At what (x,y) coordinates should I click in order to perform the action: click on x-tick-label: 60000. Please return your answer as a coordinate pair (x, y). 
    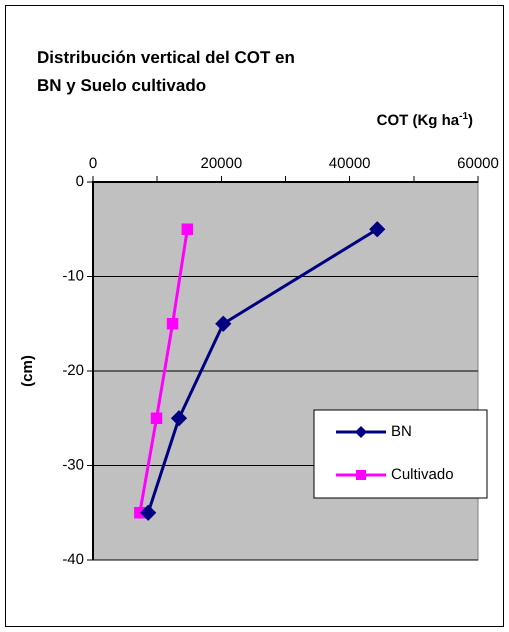
    Looking at the image, I should click on (478, 163).